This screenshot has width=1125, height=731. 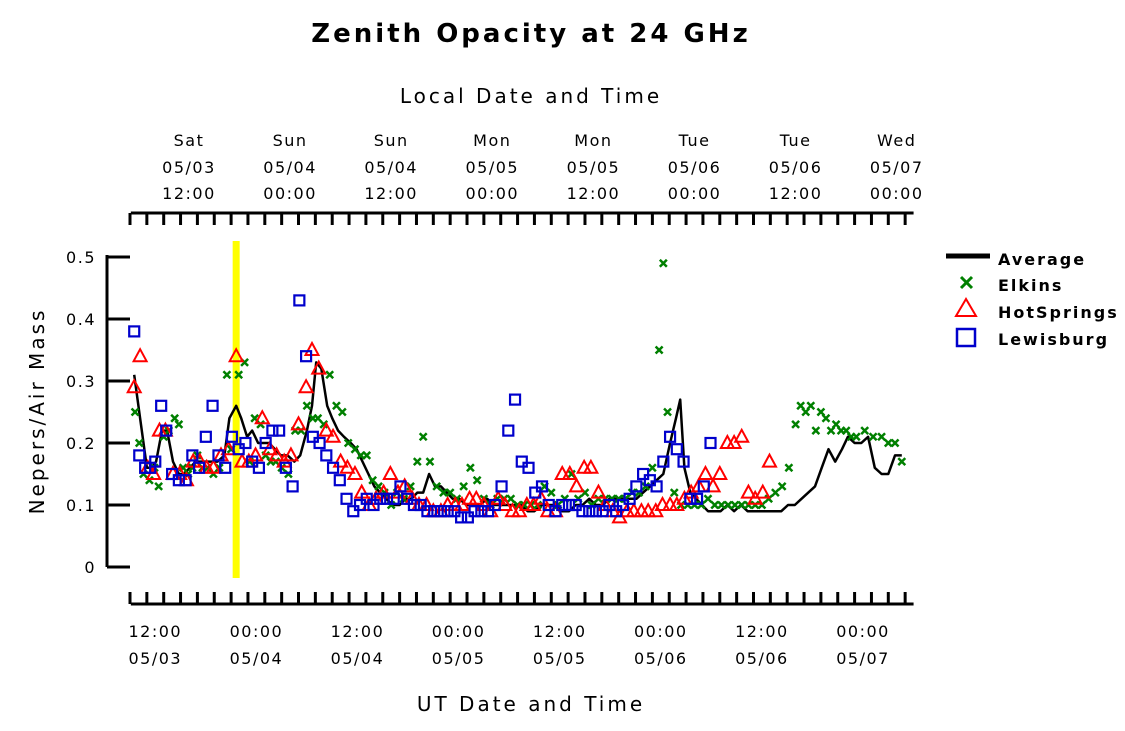 I want to click on top-tick-time-1: 00:00, so click(x=290, y=193).